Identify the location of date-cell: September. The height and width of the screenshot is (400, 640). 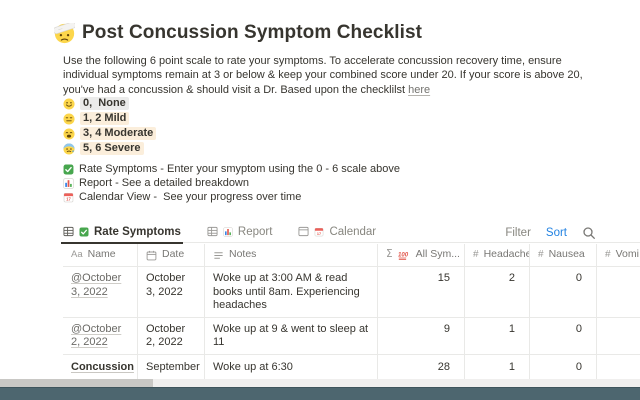
(171, 367).